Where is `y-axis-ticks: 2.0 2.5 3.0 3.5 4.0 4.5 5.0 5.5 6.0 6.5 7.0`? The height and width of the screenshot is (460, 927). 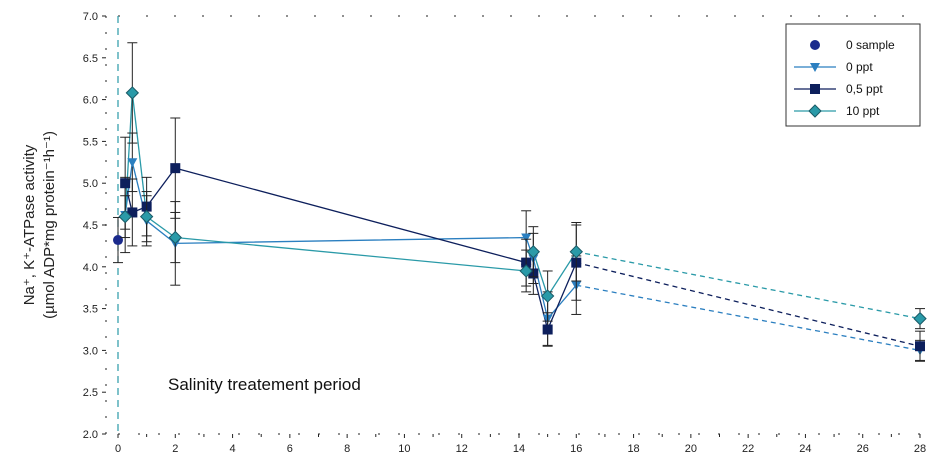
y-axis-ticks: 2.0 2.5 3.0 3.5 4.0 4.5 5.0 5.5 6.0 6.5 7.0 is located at coordinates (94, 226).